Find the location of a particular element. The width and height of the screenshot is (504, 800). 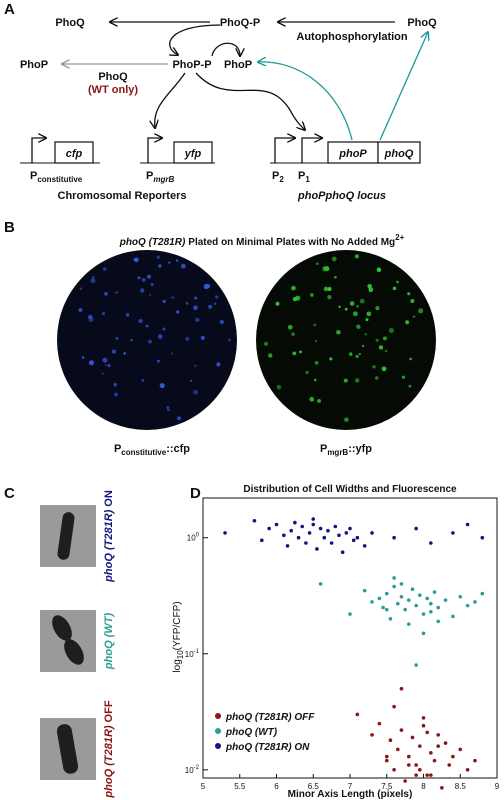

node-label: PhoQ is located at coordinates (113, 77).